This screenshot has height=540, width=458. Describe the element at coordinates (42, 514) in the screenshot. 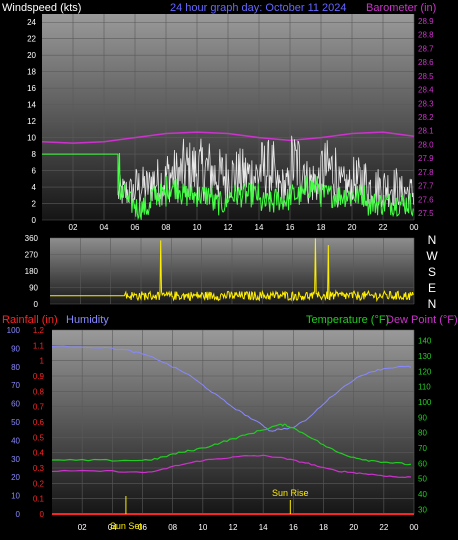

I see `rainfall-tick-label: 0` at that location.